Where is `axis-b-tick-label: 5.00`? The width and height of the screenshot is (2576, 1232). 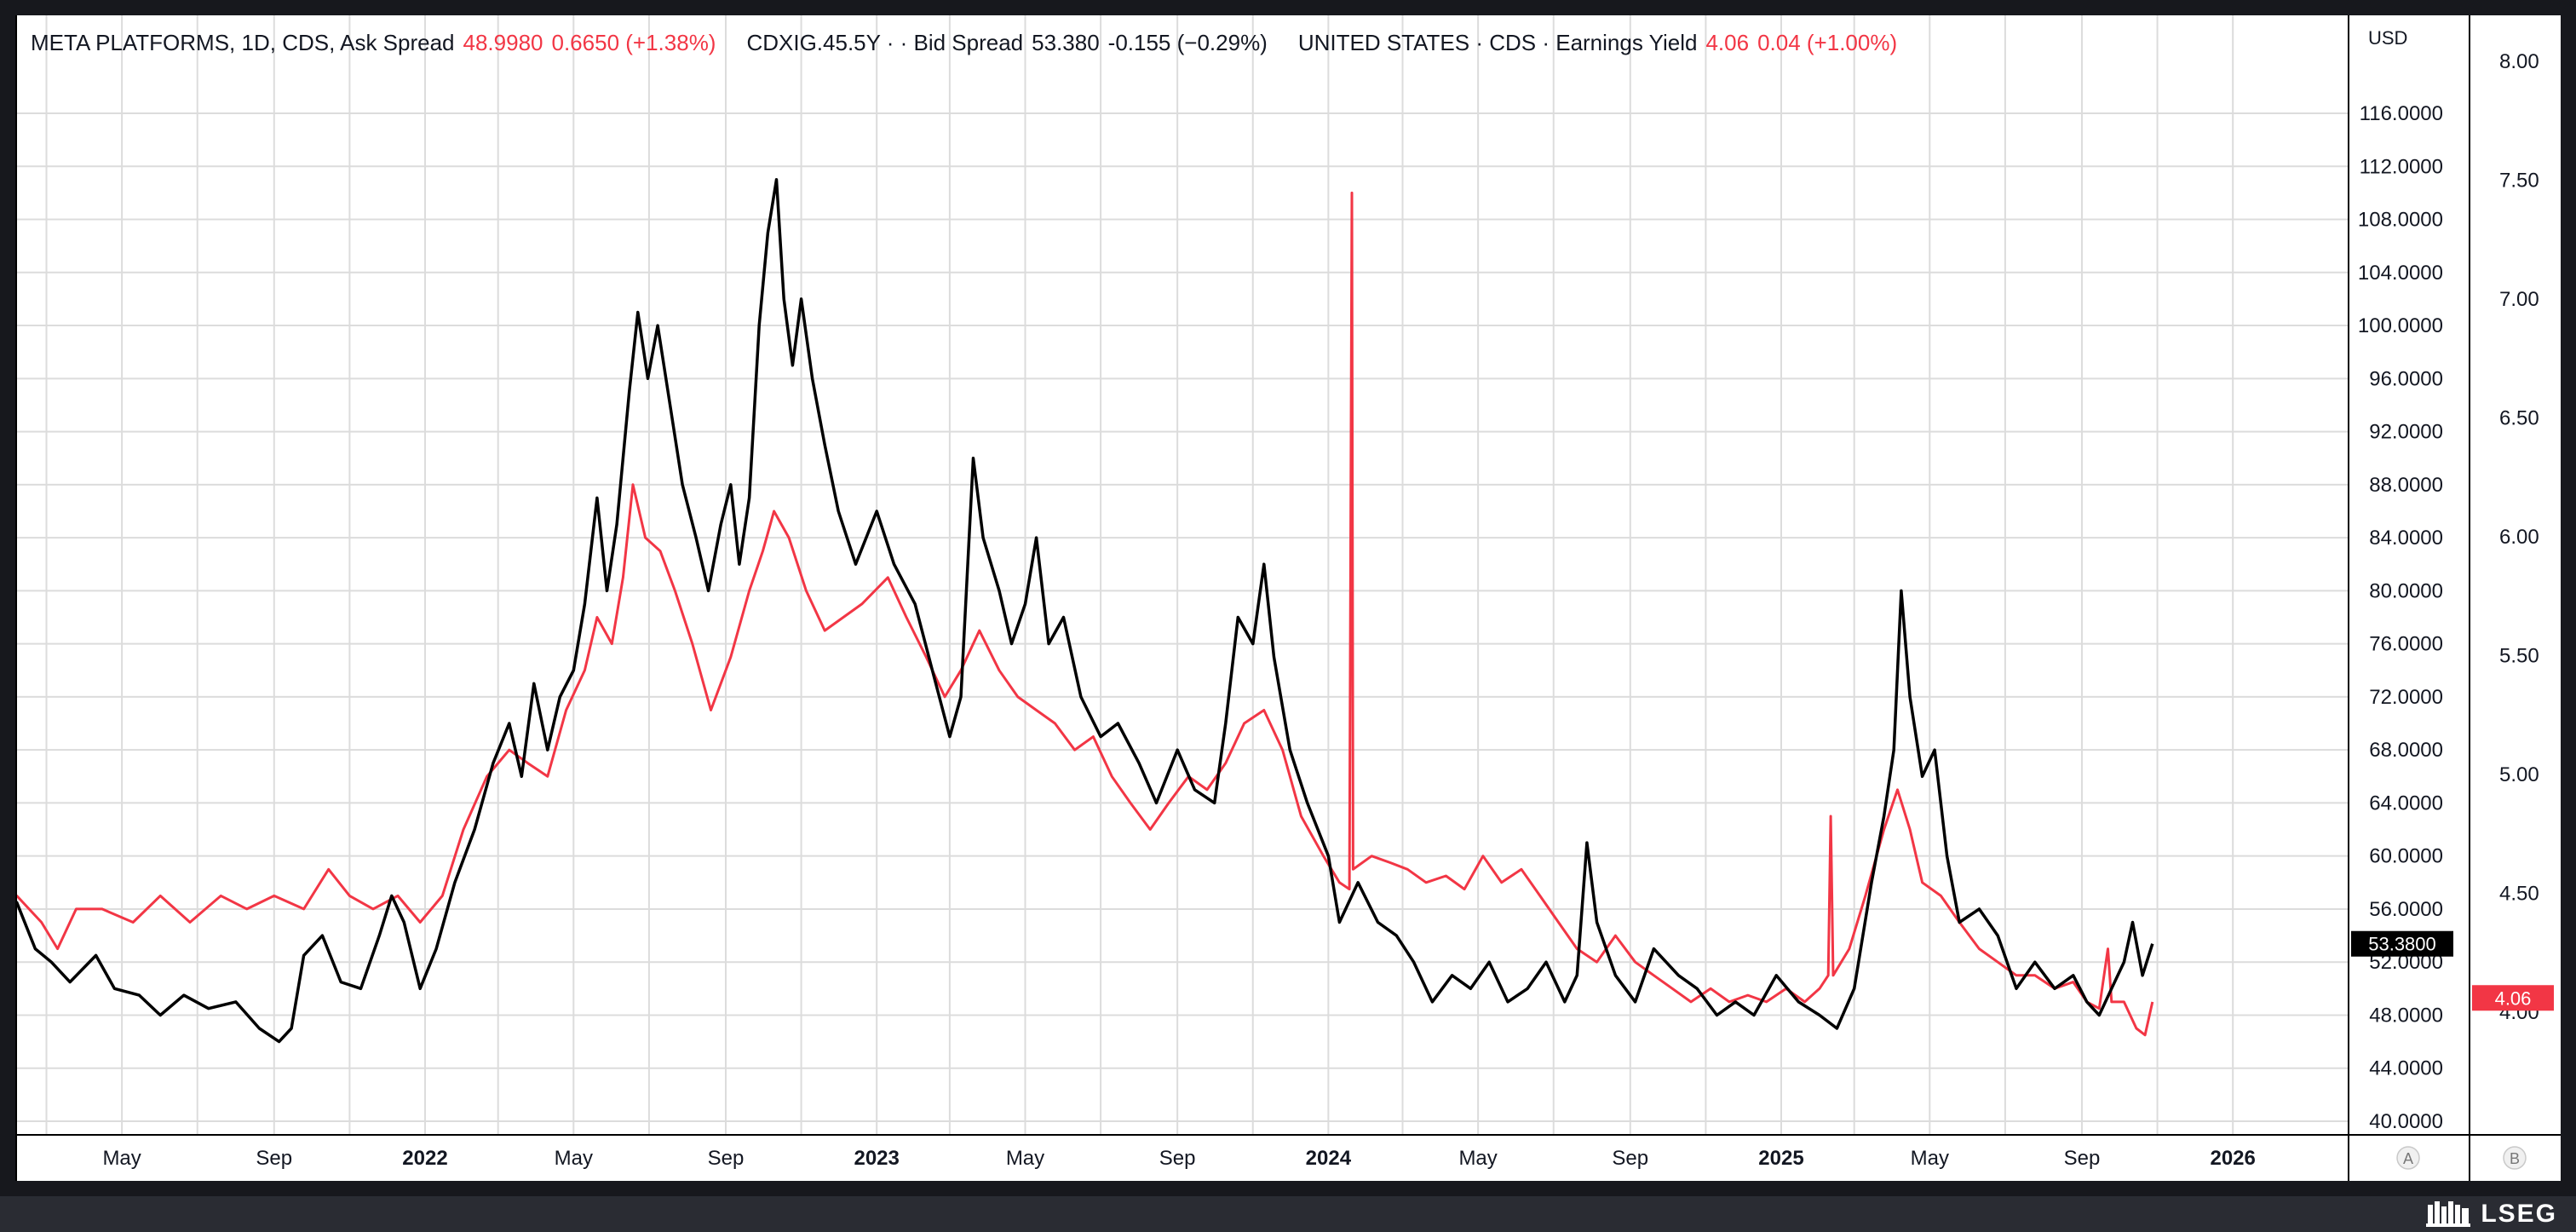 axis-b-tick-label: 5.00 is located at coordinates (2519, 774).